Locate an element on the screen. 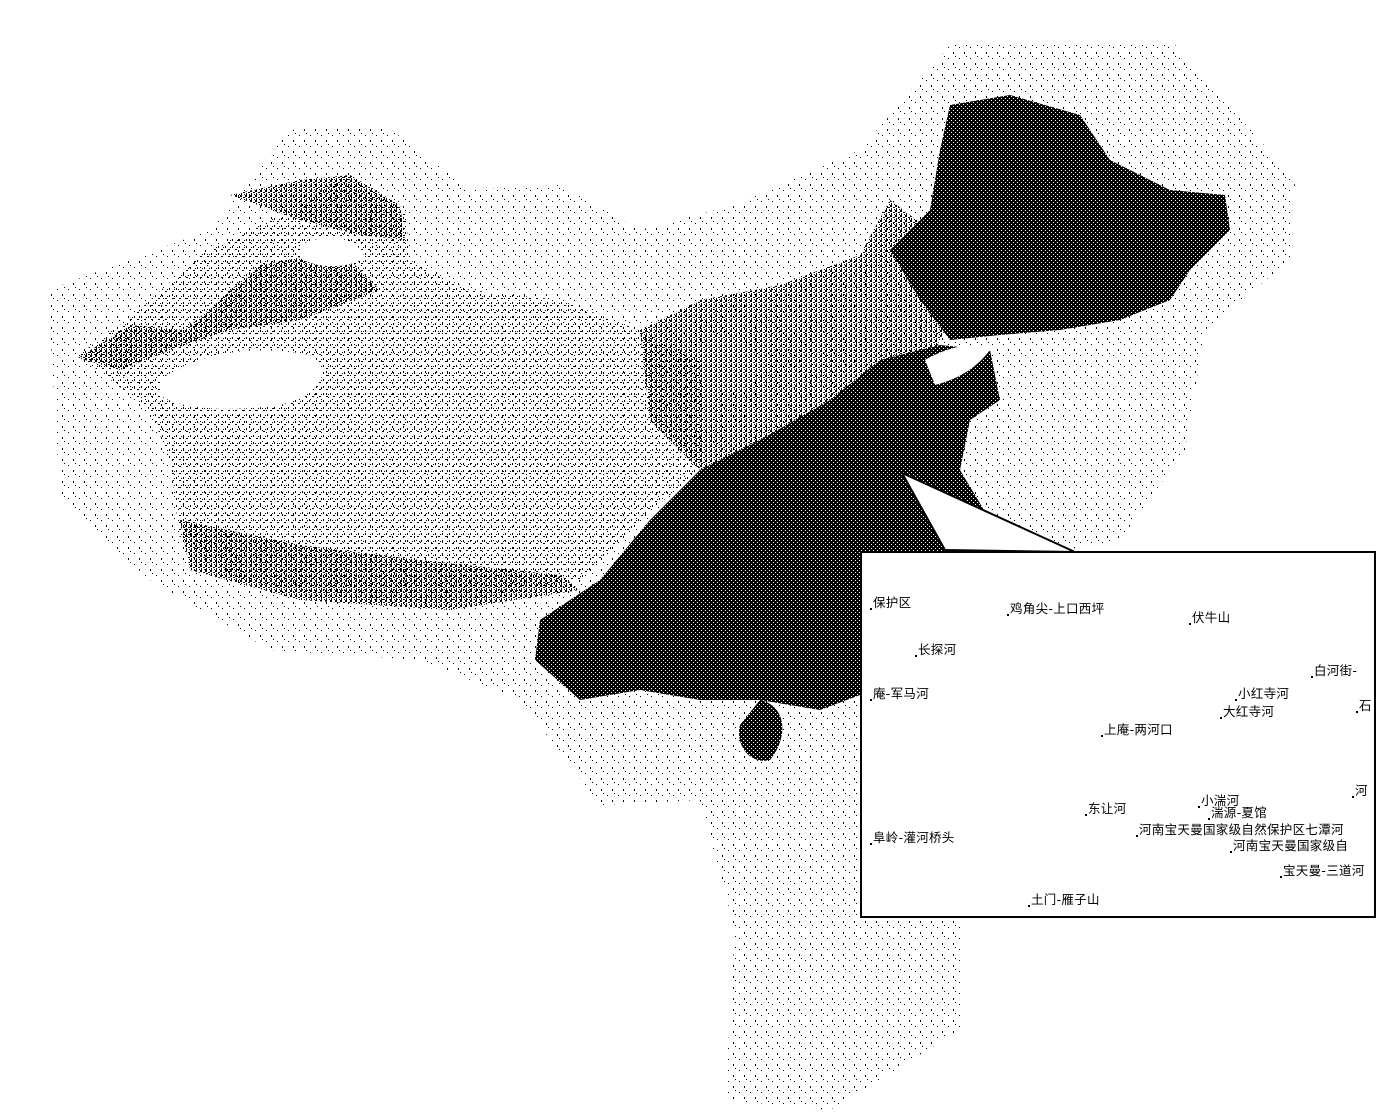 The width and height of the screenshot is (1385, 1119). place-label: 东让河 is located at coordinates (1105, 809).